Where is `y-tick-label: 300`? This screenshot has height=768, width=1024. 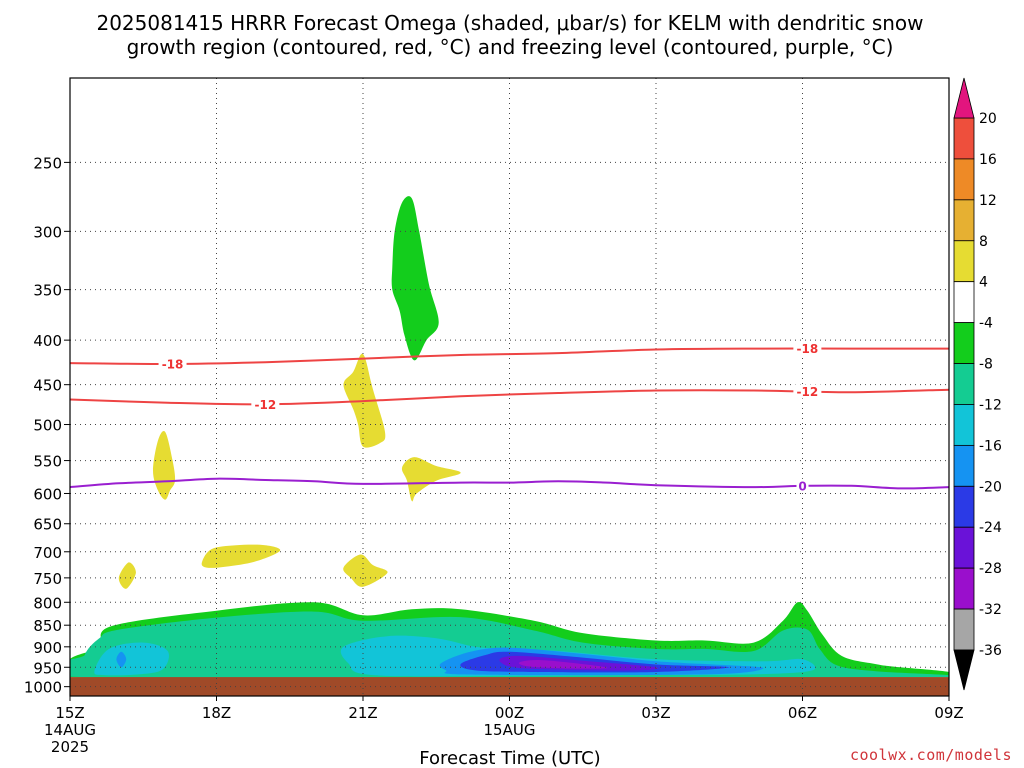
y-tick-label: 300 is located at coordinates (47, 232).